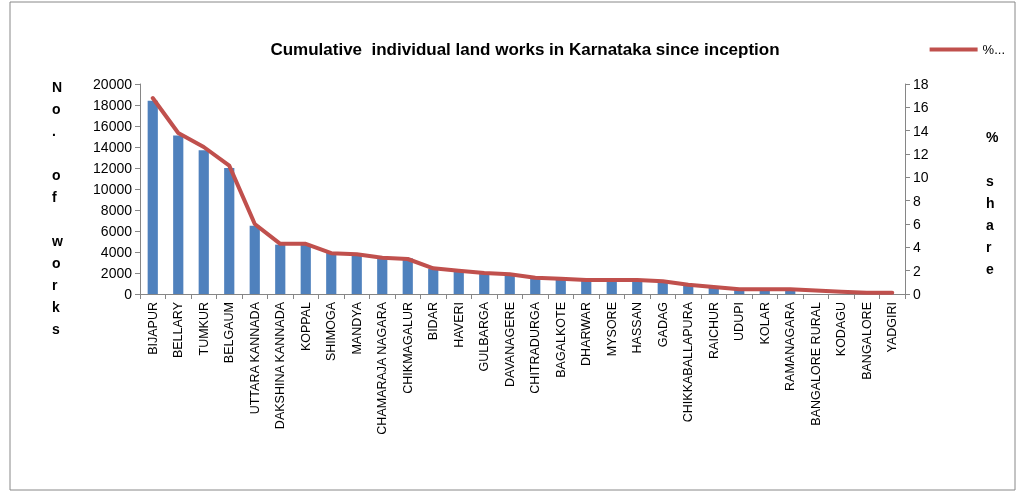 This screenshot has height=493, width=1020. I want to click on x-tick-label: BIJAPUR, so click(152, 328).